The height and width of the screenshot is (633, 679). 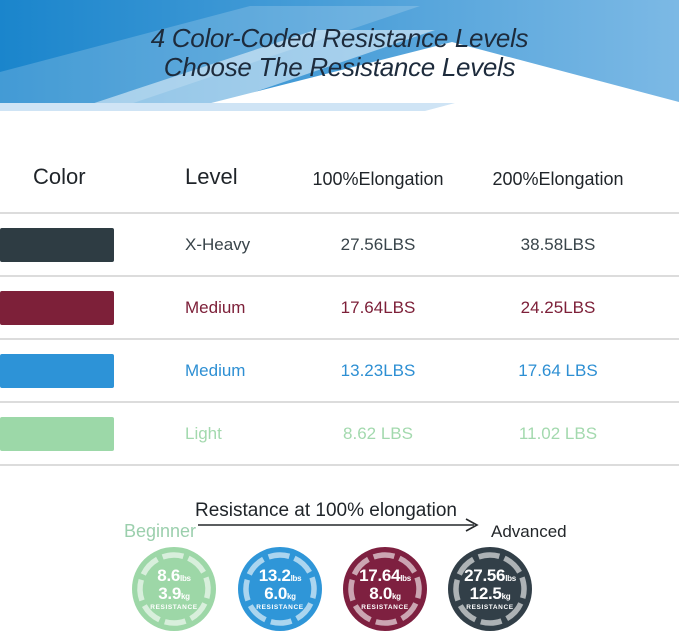 I want to click on badge-kg-value: 6.0kg, so click(x=280, y=593).